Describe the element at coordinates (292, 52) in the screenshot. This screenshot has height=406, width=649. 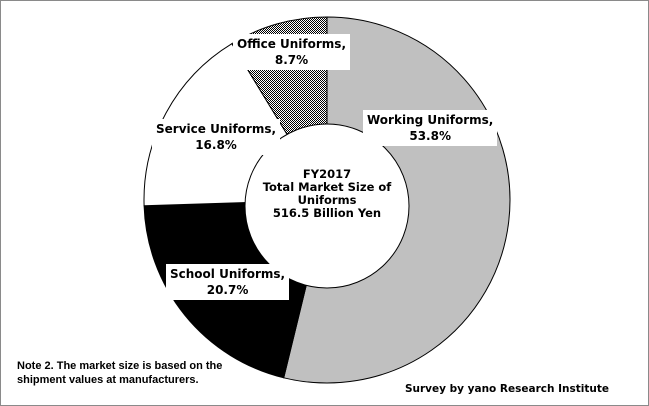
I see `label-office-uniforms: Office Uniforms, 8.7%` at that location.